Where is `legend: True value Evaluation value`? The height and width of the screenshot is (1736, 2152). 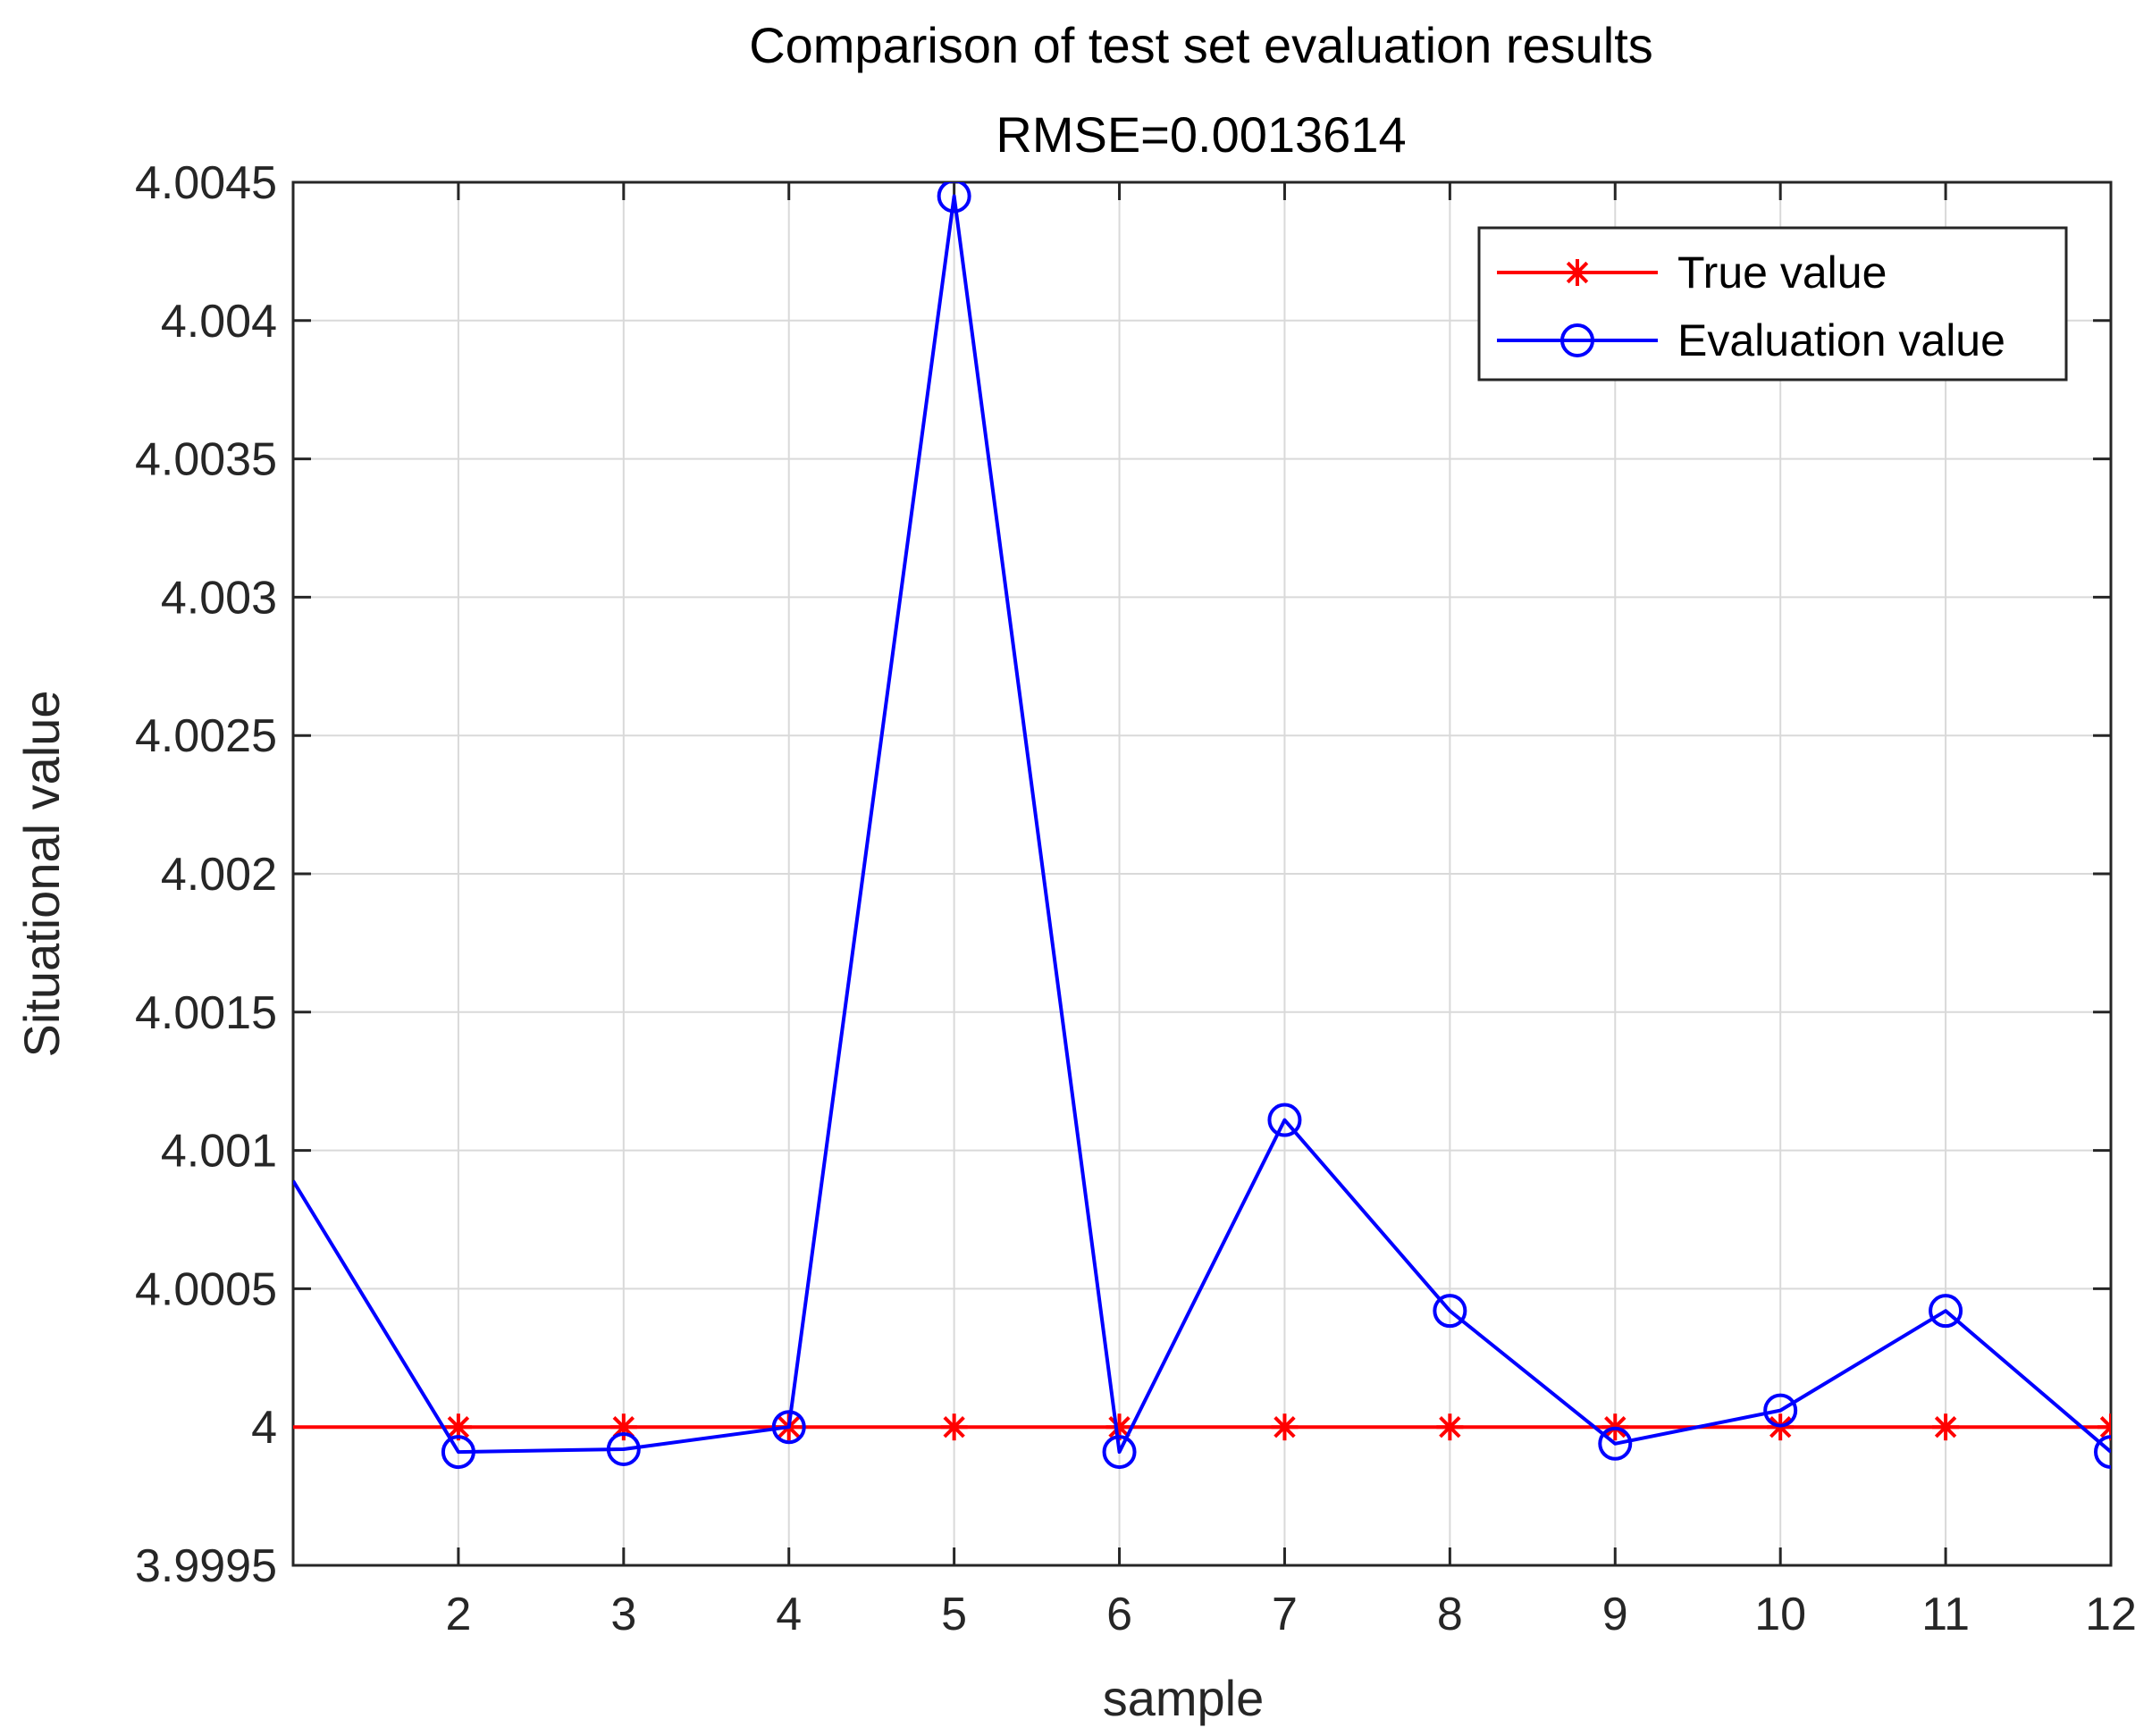 legend: True value Evaluation value is located at coordinates (1772, 304).